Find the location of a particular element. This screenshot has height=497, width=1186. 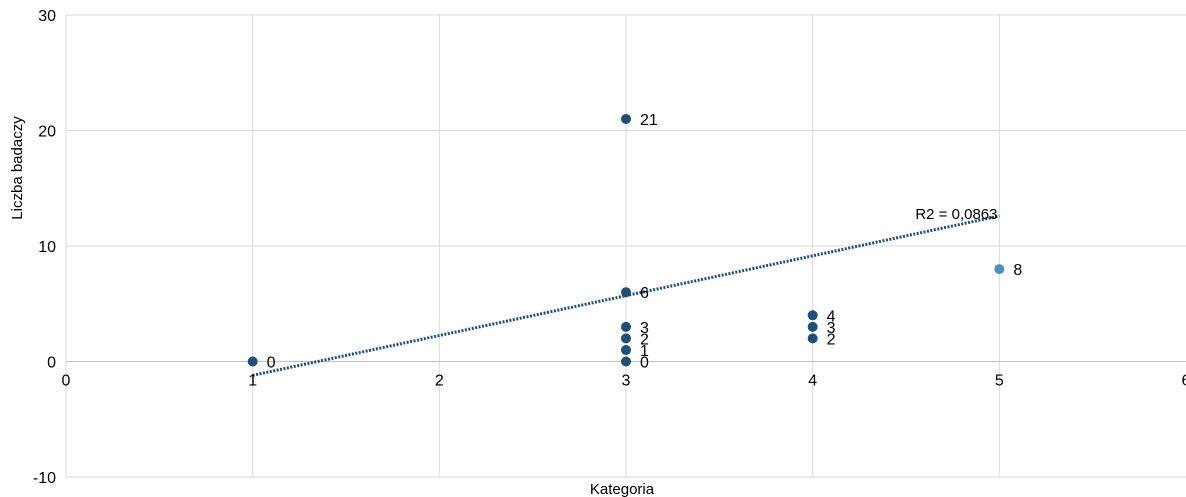

data-label: 6 is located at coordinates (644, 293).